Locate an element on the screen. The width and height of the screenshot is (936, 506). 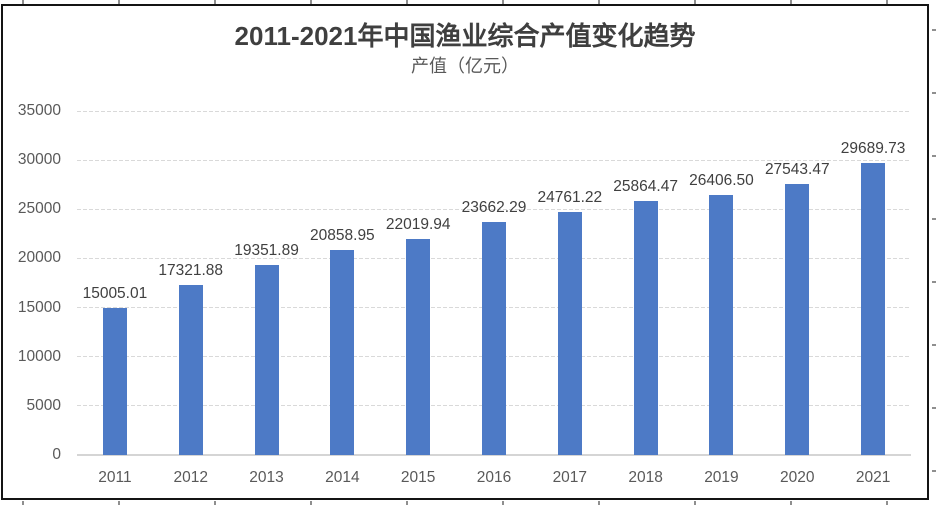
spreadsheet-column-marks-bottom is located at coordinates (468, 503).